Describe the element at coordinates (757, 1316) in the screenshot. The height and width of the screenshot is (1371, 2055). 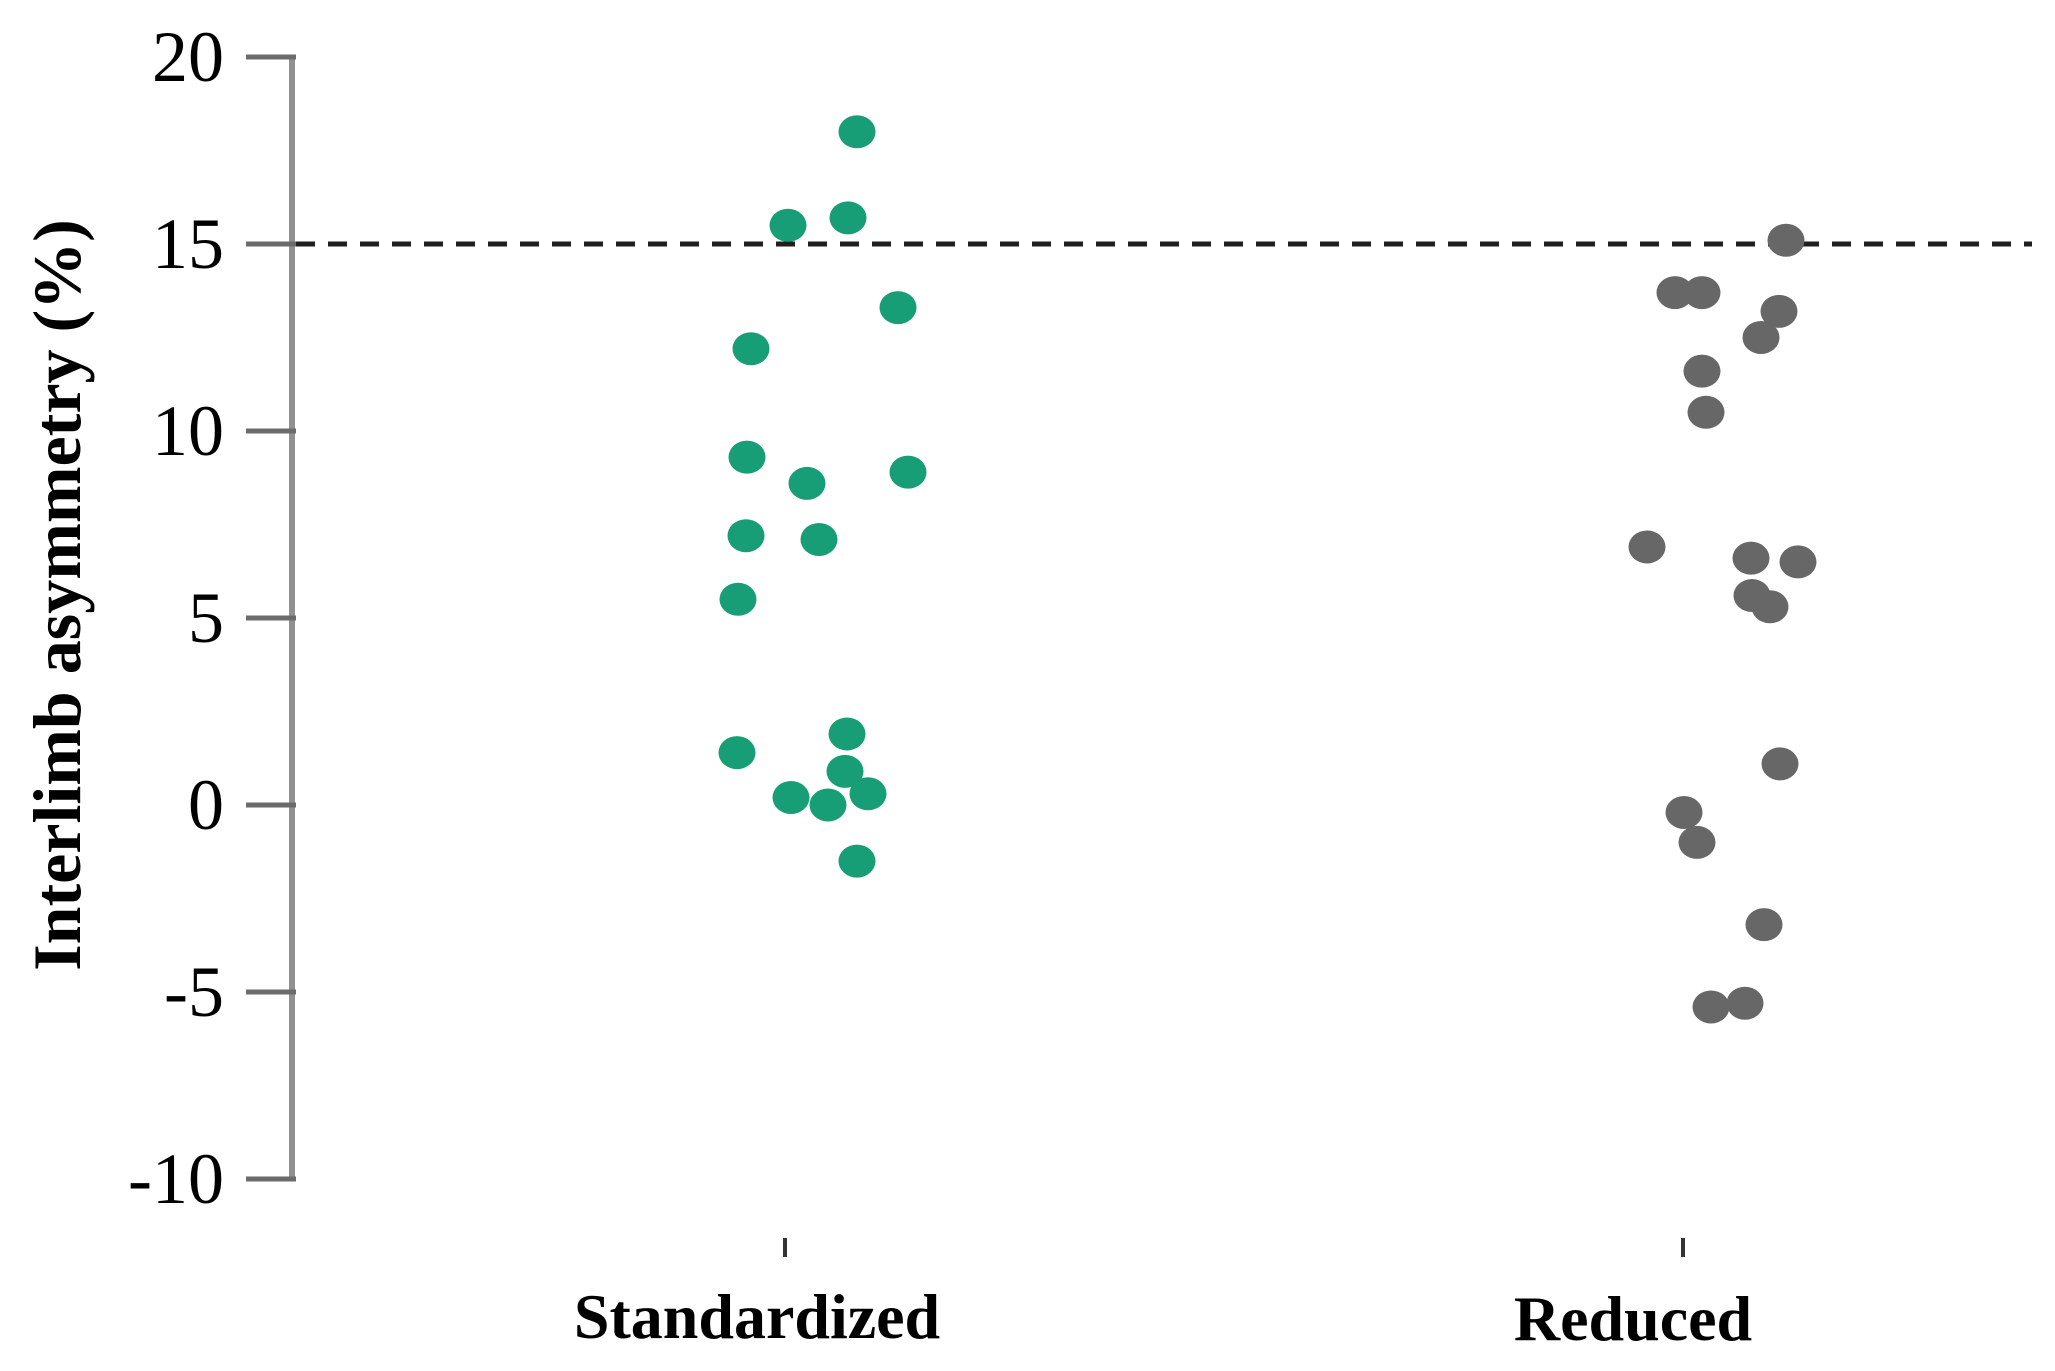
I see `x-label-standardized: Standardized` at that location.